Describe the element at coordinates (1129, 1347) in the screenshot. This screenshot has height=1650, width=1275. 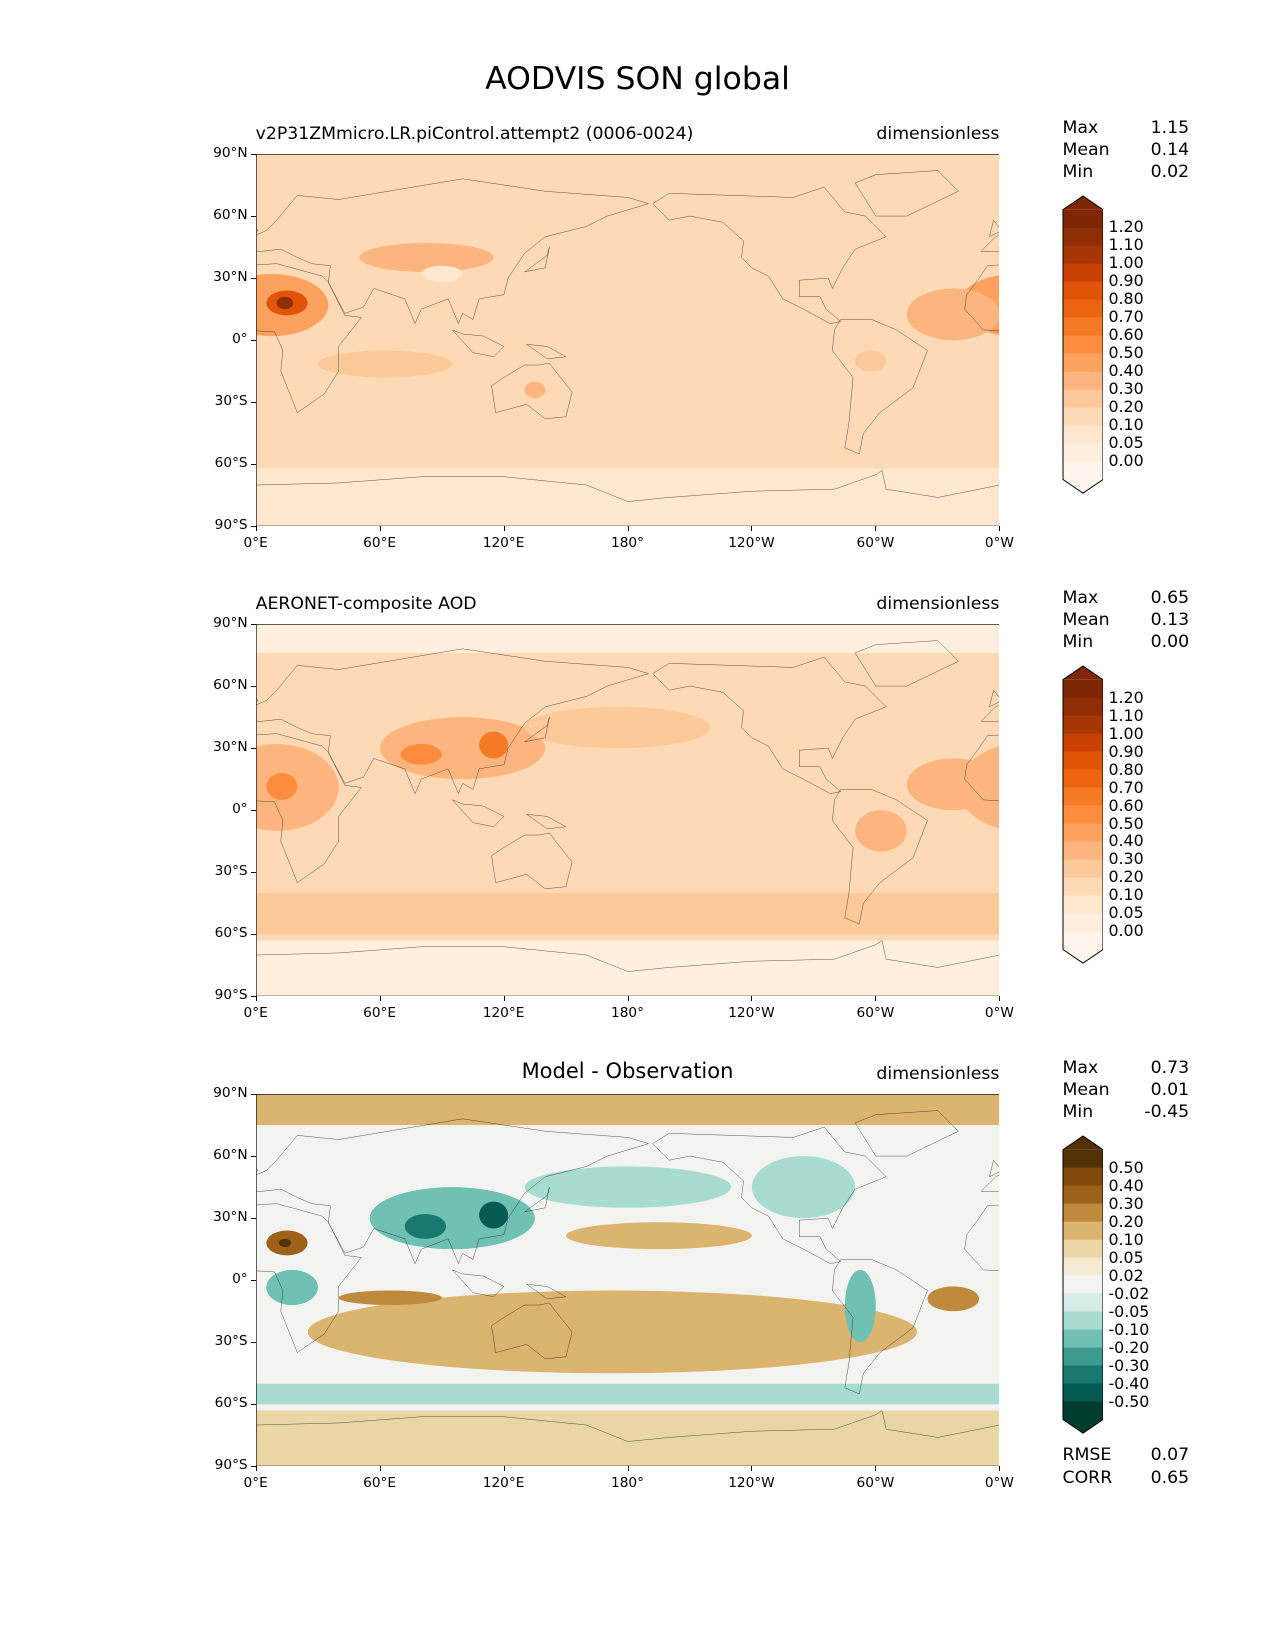
I see `colorbar-tick-label: -0.20` at that location.